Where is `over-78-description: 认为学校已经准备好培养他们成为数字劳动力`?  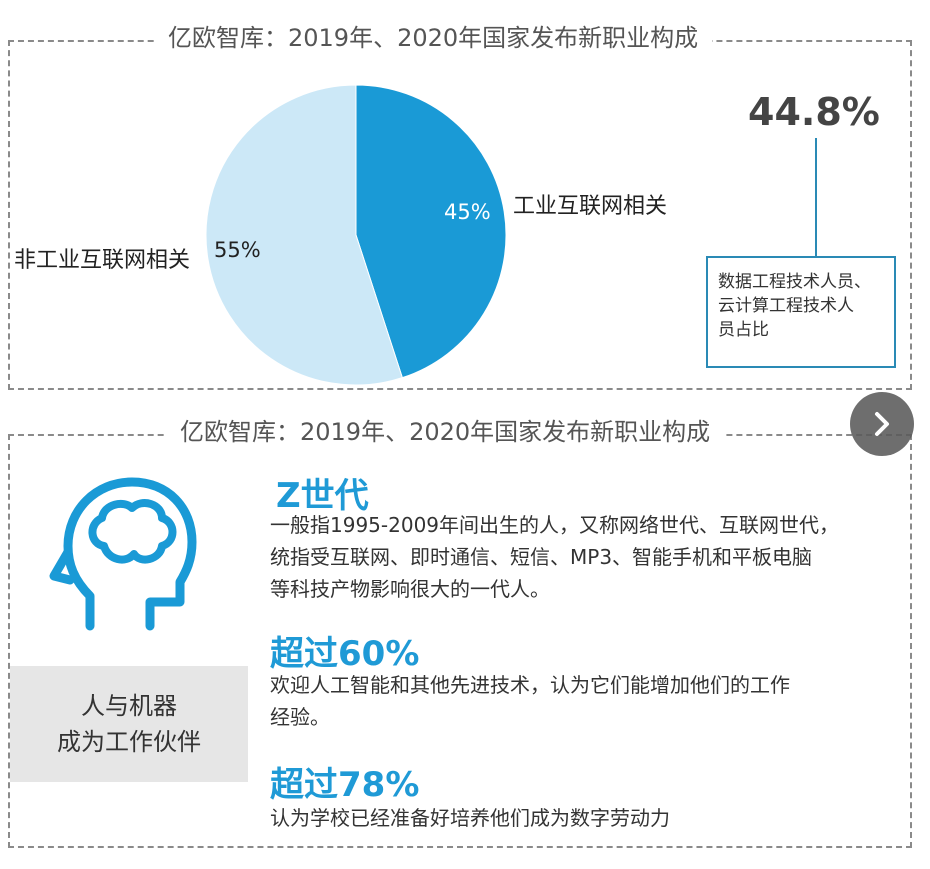 over-78-description: 认为学校已经准备好培养他们成为数字劳动力 is located at coordinates (590, 818).